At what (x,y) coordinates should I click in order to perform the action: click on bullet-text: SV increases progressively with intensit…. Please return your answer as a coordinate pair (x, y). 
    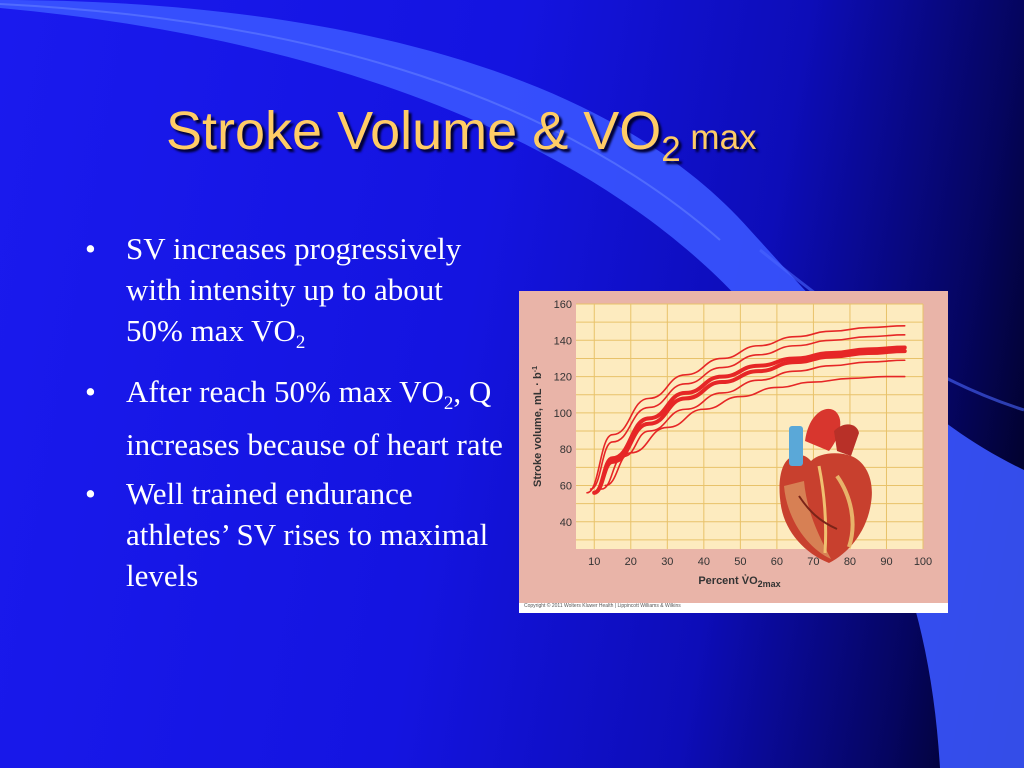
    Looking at the image, I should click on (294, 289).